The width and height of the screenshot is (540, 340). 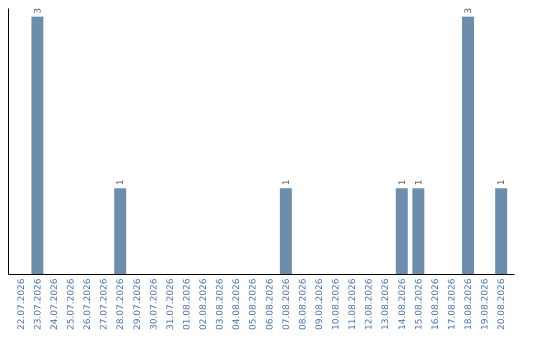 What do you see at coordinates (303, 304) in the screenshot?
I see `x-tick-label: 08.08.2026` at bounding box center [303, 304].